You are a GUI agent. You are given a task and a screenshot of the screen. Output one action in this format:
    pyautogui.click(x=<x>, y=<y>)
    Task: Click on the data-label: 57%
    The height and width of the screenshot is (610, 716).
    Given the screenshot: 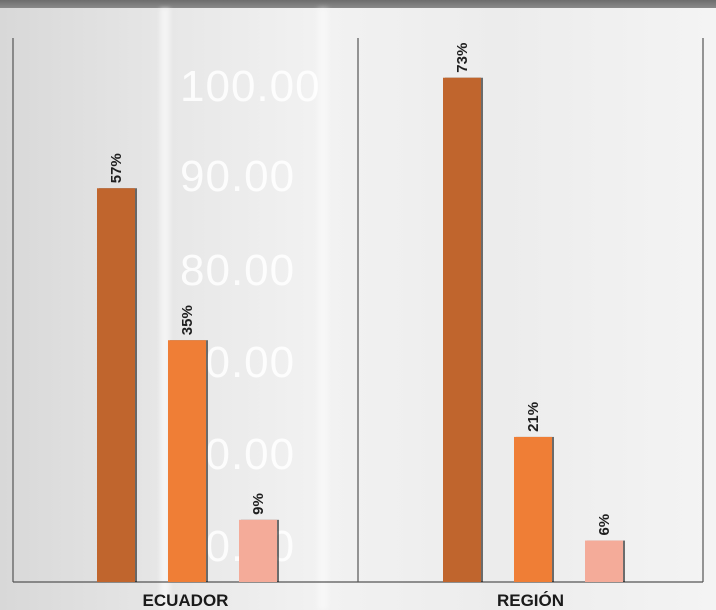 What is the action you would take?
    pyautogui.click(x=116, y=168)
    